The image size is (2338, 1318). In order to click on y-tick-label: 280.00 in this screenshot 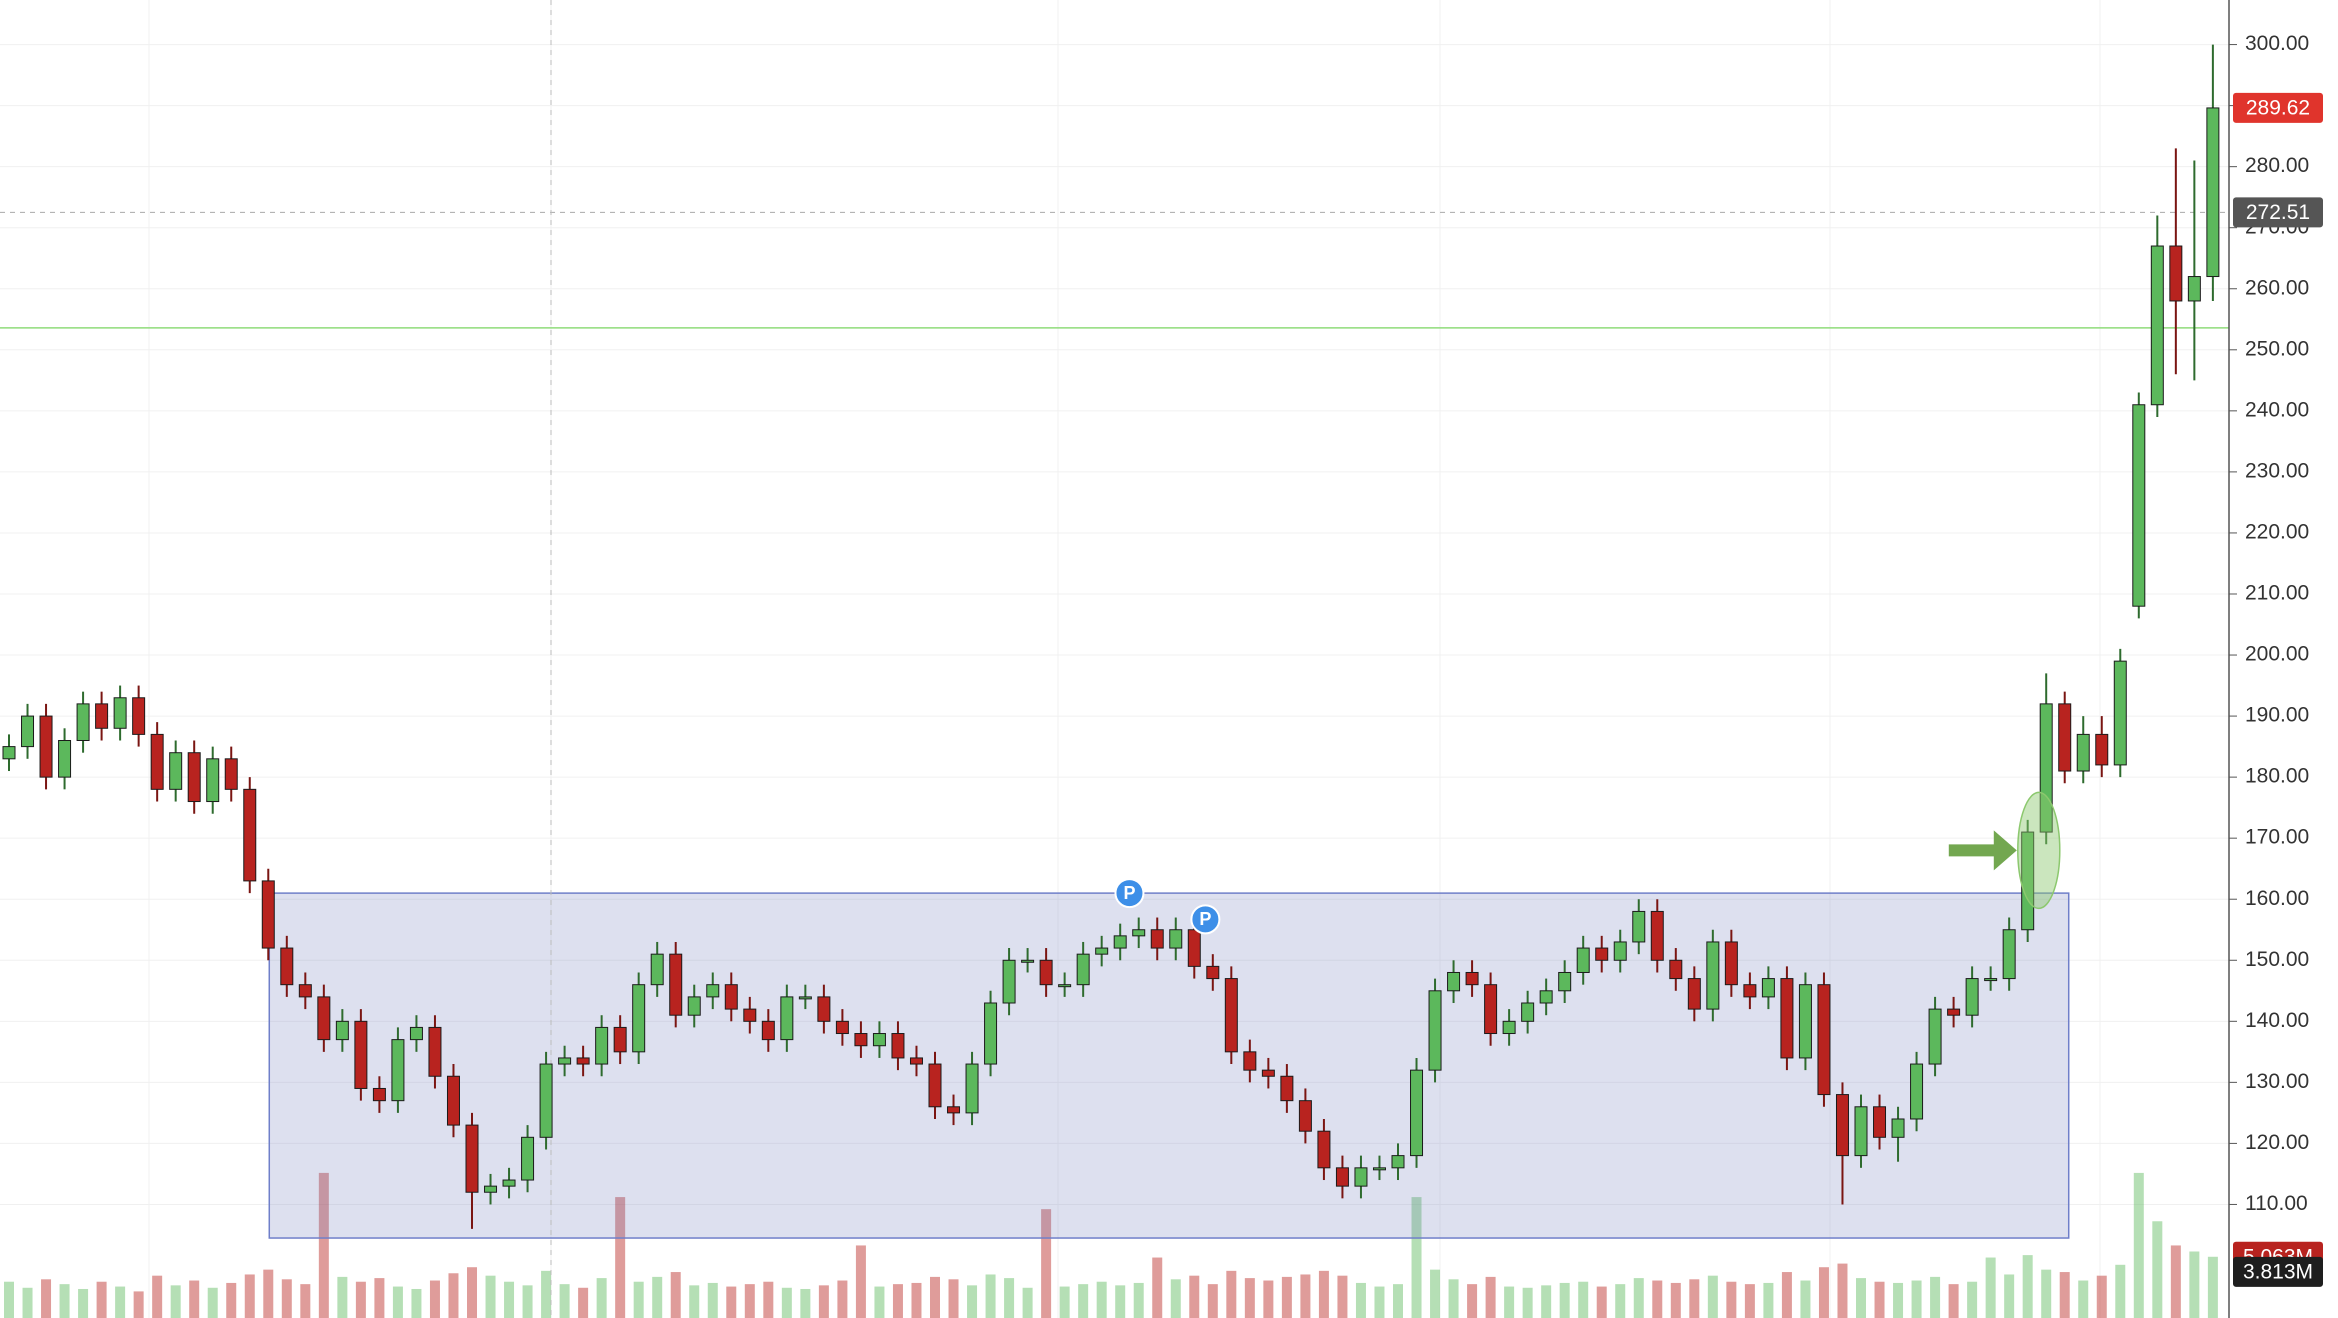, I will do `click(2277, 165)`.